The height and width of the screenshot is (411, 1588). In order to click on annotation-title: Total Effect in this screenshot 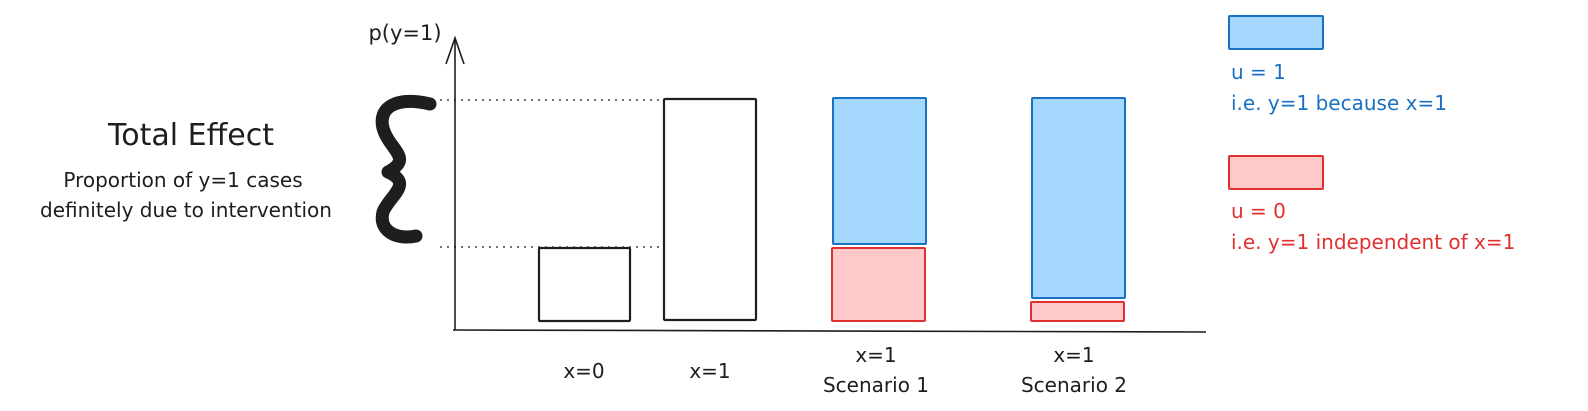, I will do `click(190, 135)`.